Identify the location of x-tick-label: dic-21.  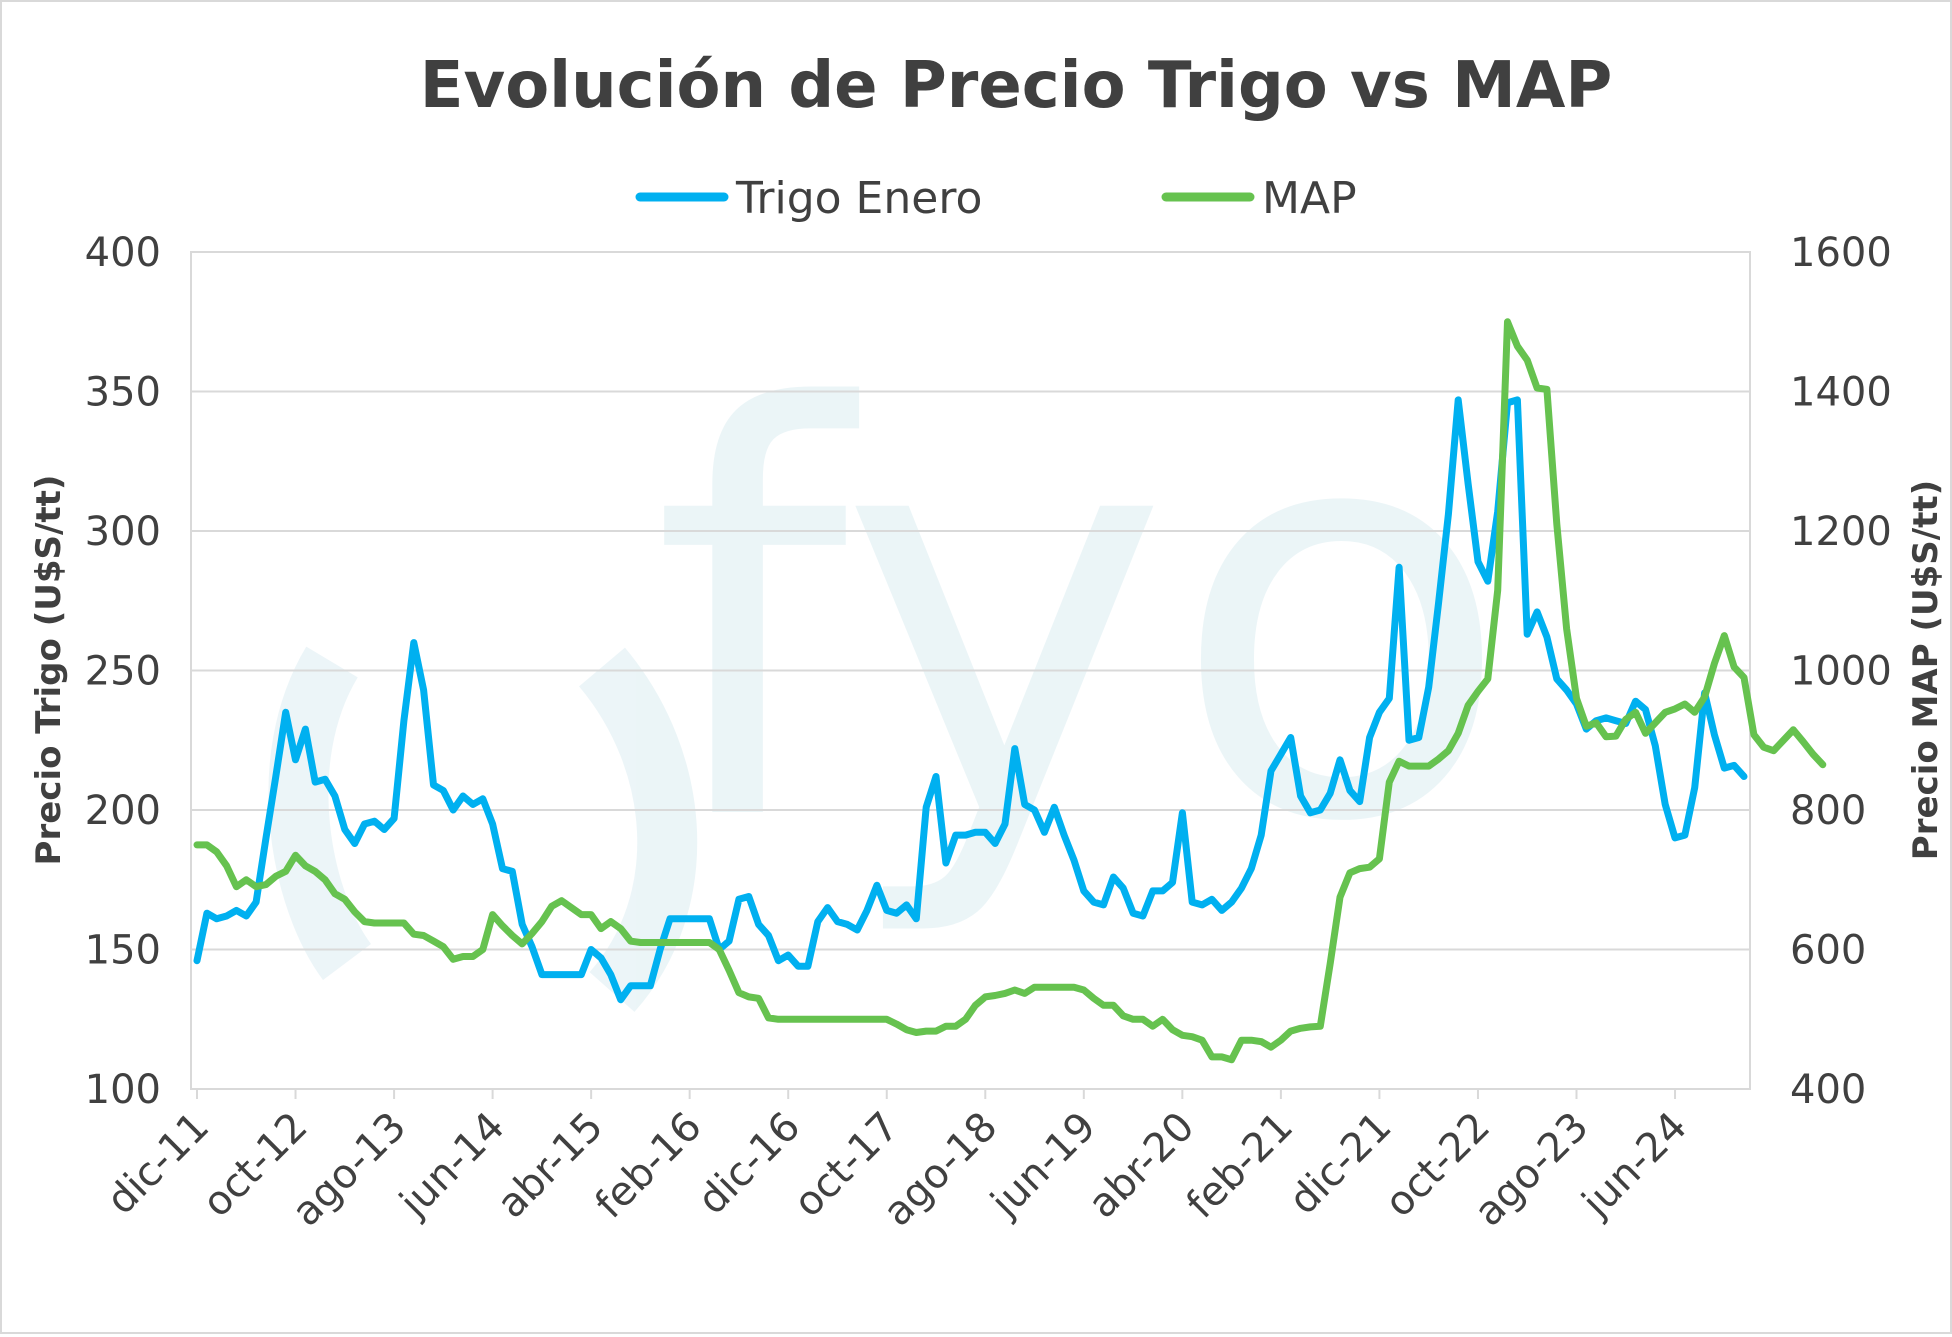
(1340, 1164).